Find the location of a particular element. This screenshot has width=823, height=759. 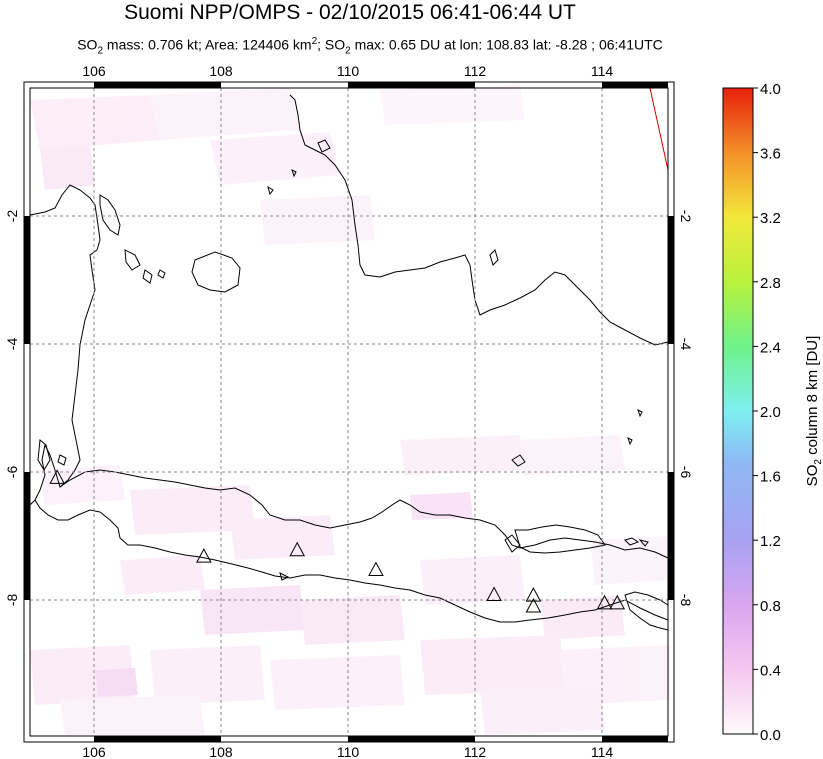

volcano-markers is located at coordinates (337, 541).